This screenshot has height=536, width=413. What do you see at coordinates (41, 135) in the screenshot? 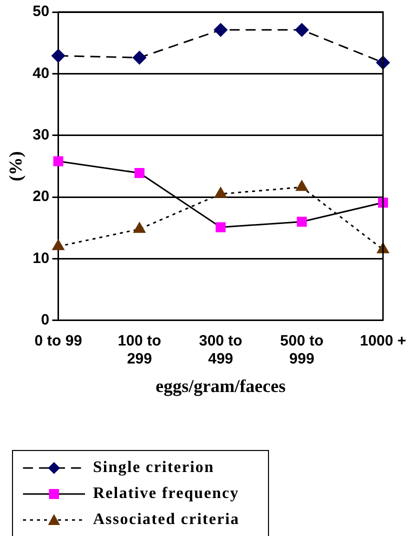
I see `y-tick-label: 30` at bounding box center [41, 135].